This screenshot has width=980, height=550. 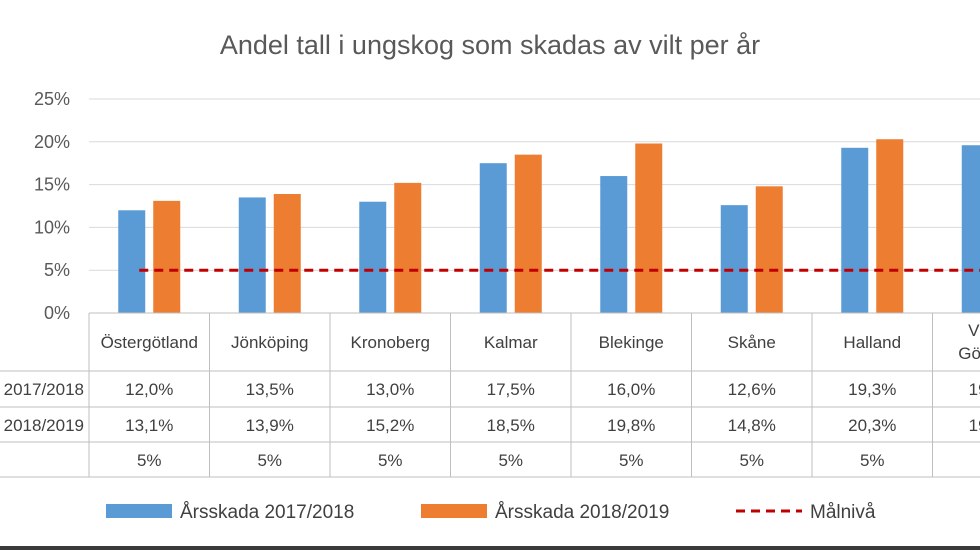 What do you see at coordinates (149, 425) in the screenshot?
I see `data-label: 13,1%` at bounding box center [149, 425].